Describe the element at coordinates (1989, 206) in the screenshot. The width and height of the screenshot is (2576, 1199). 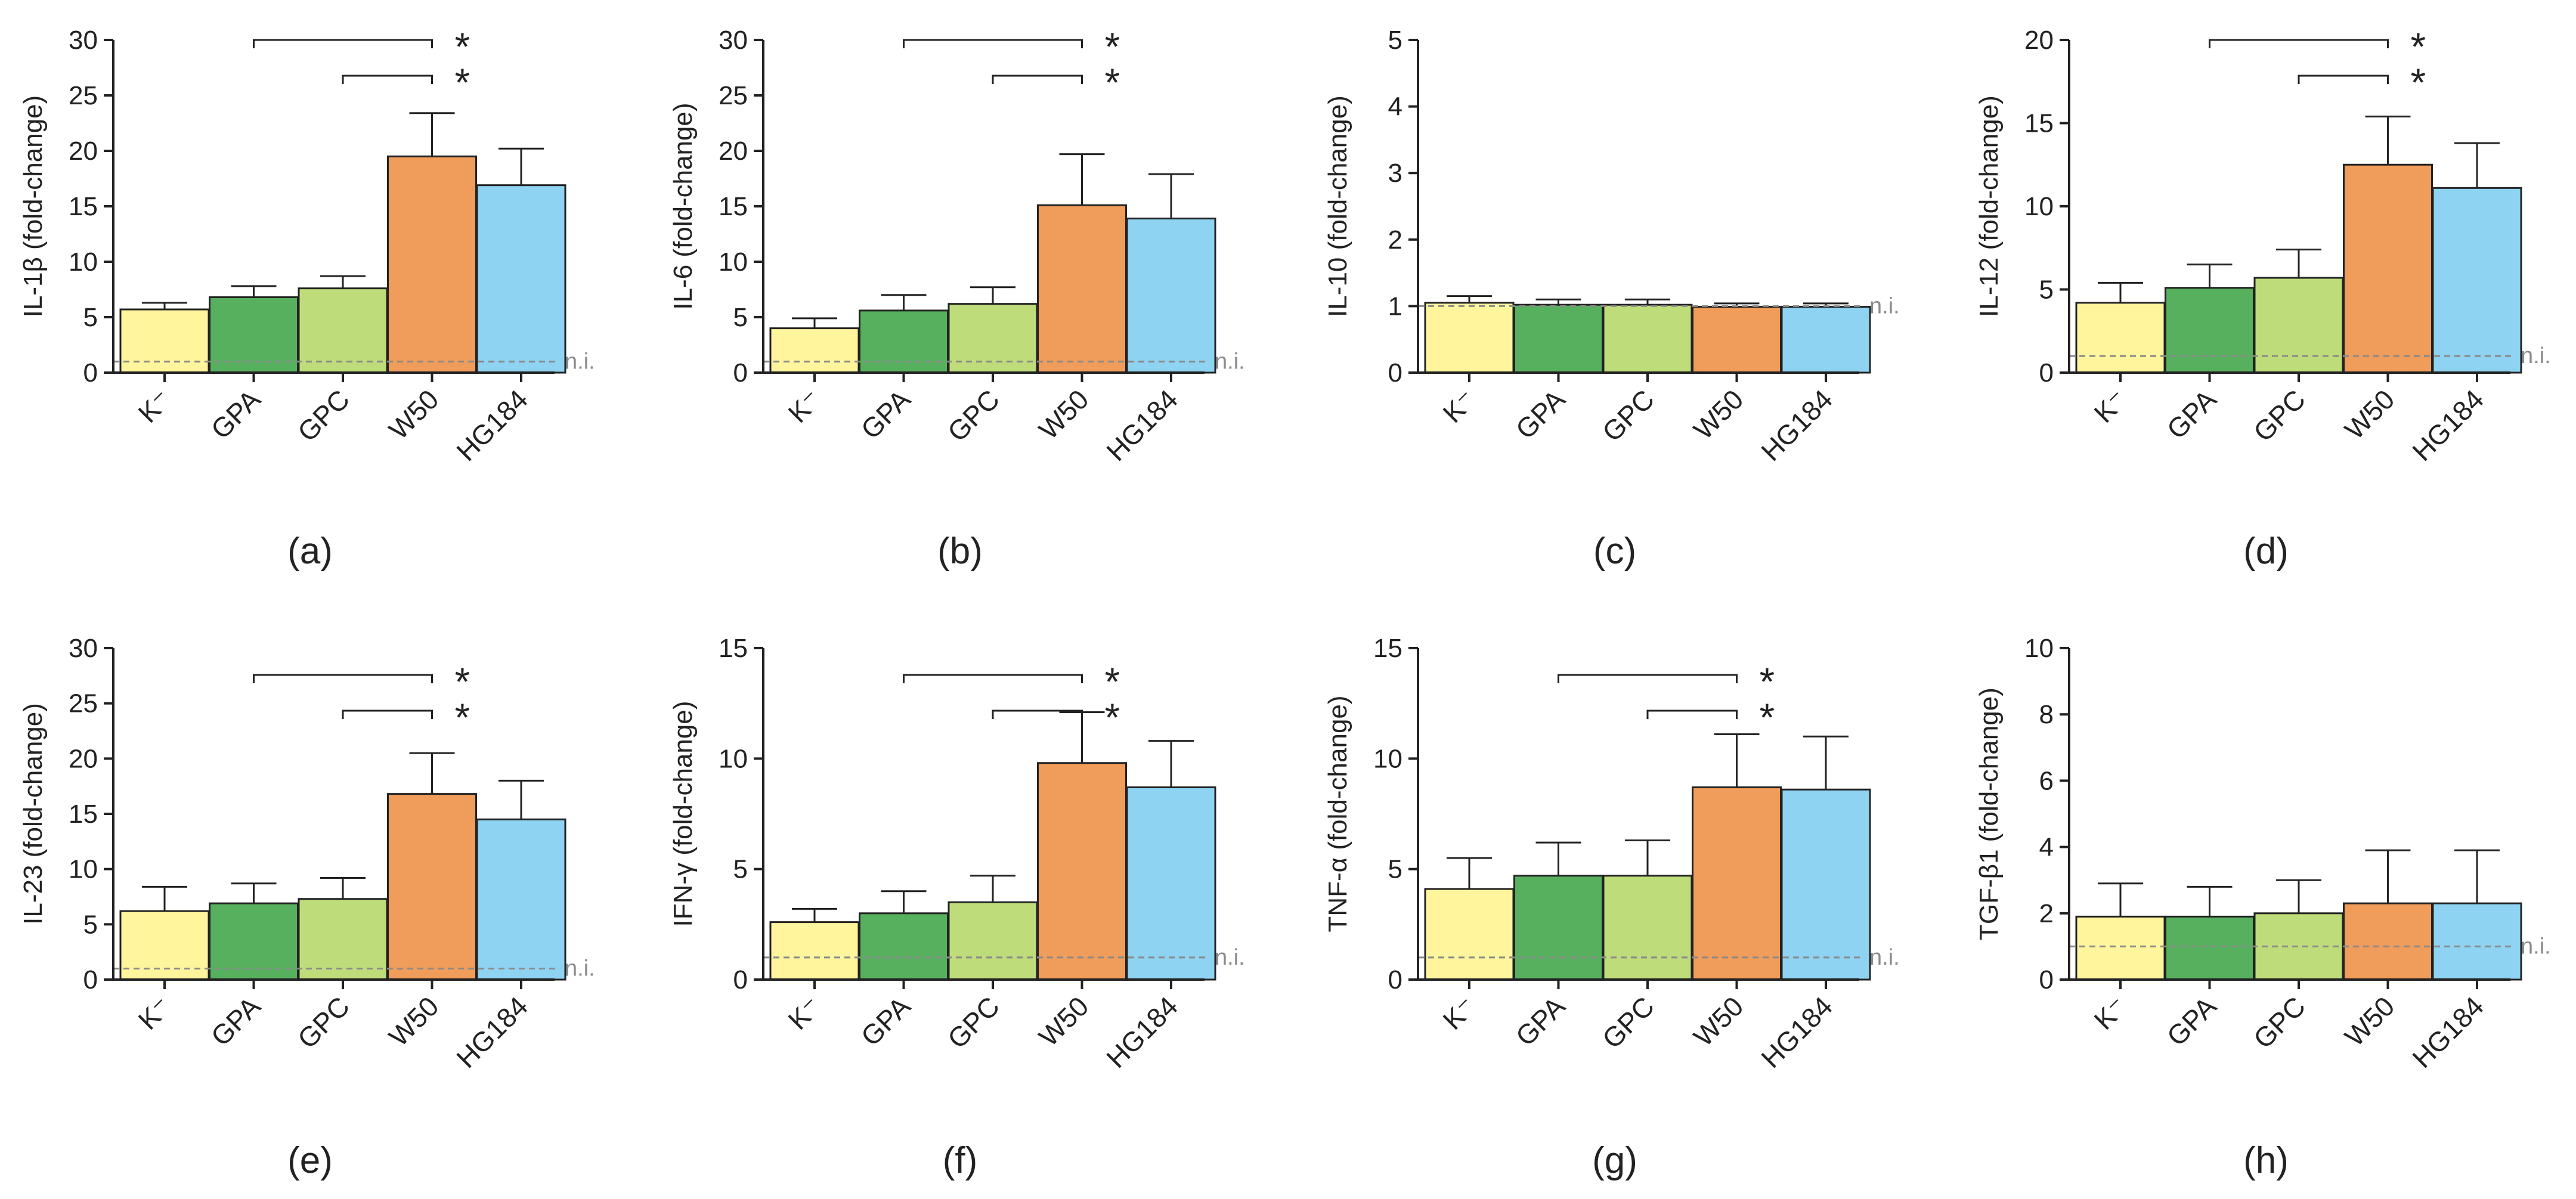
I see `y-axis-title: IL-12 (fold-change)` at that location.